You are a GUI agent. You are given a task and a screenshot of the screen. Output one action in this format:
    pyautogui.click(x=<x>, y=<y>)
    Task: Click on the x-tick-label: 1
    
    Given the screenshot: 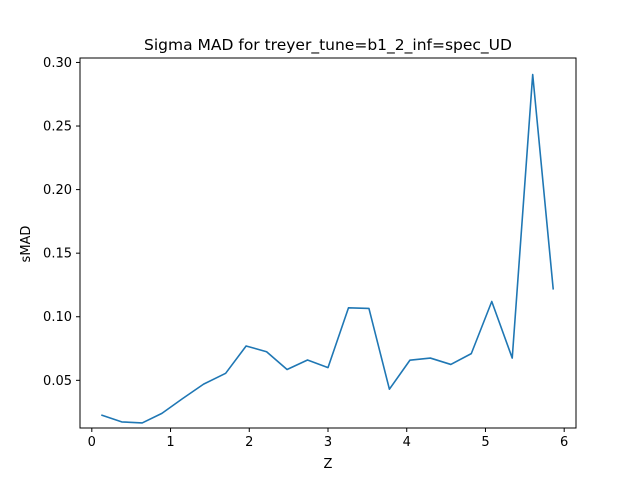 What is the action you would take?
    pyautogui.click(x=170, y=442)
    